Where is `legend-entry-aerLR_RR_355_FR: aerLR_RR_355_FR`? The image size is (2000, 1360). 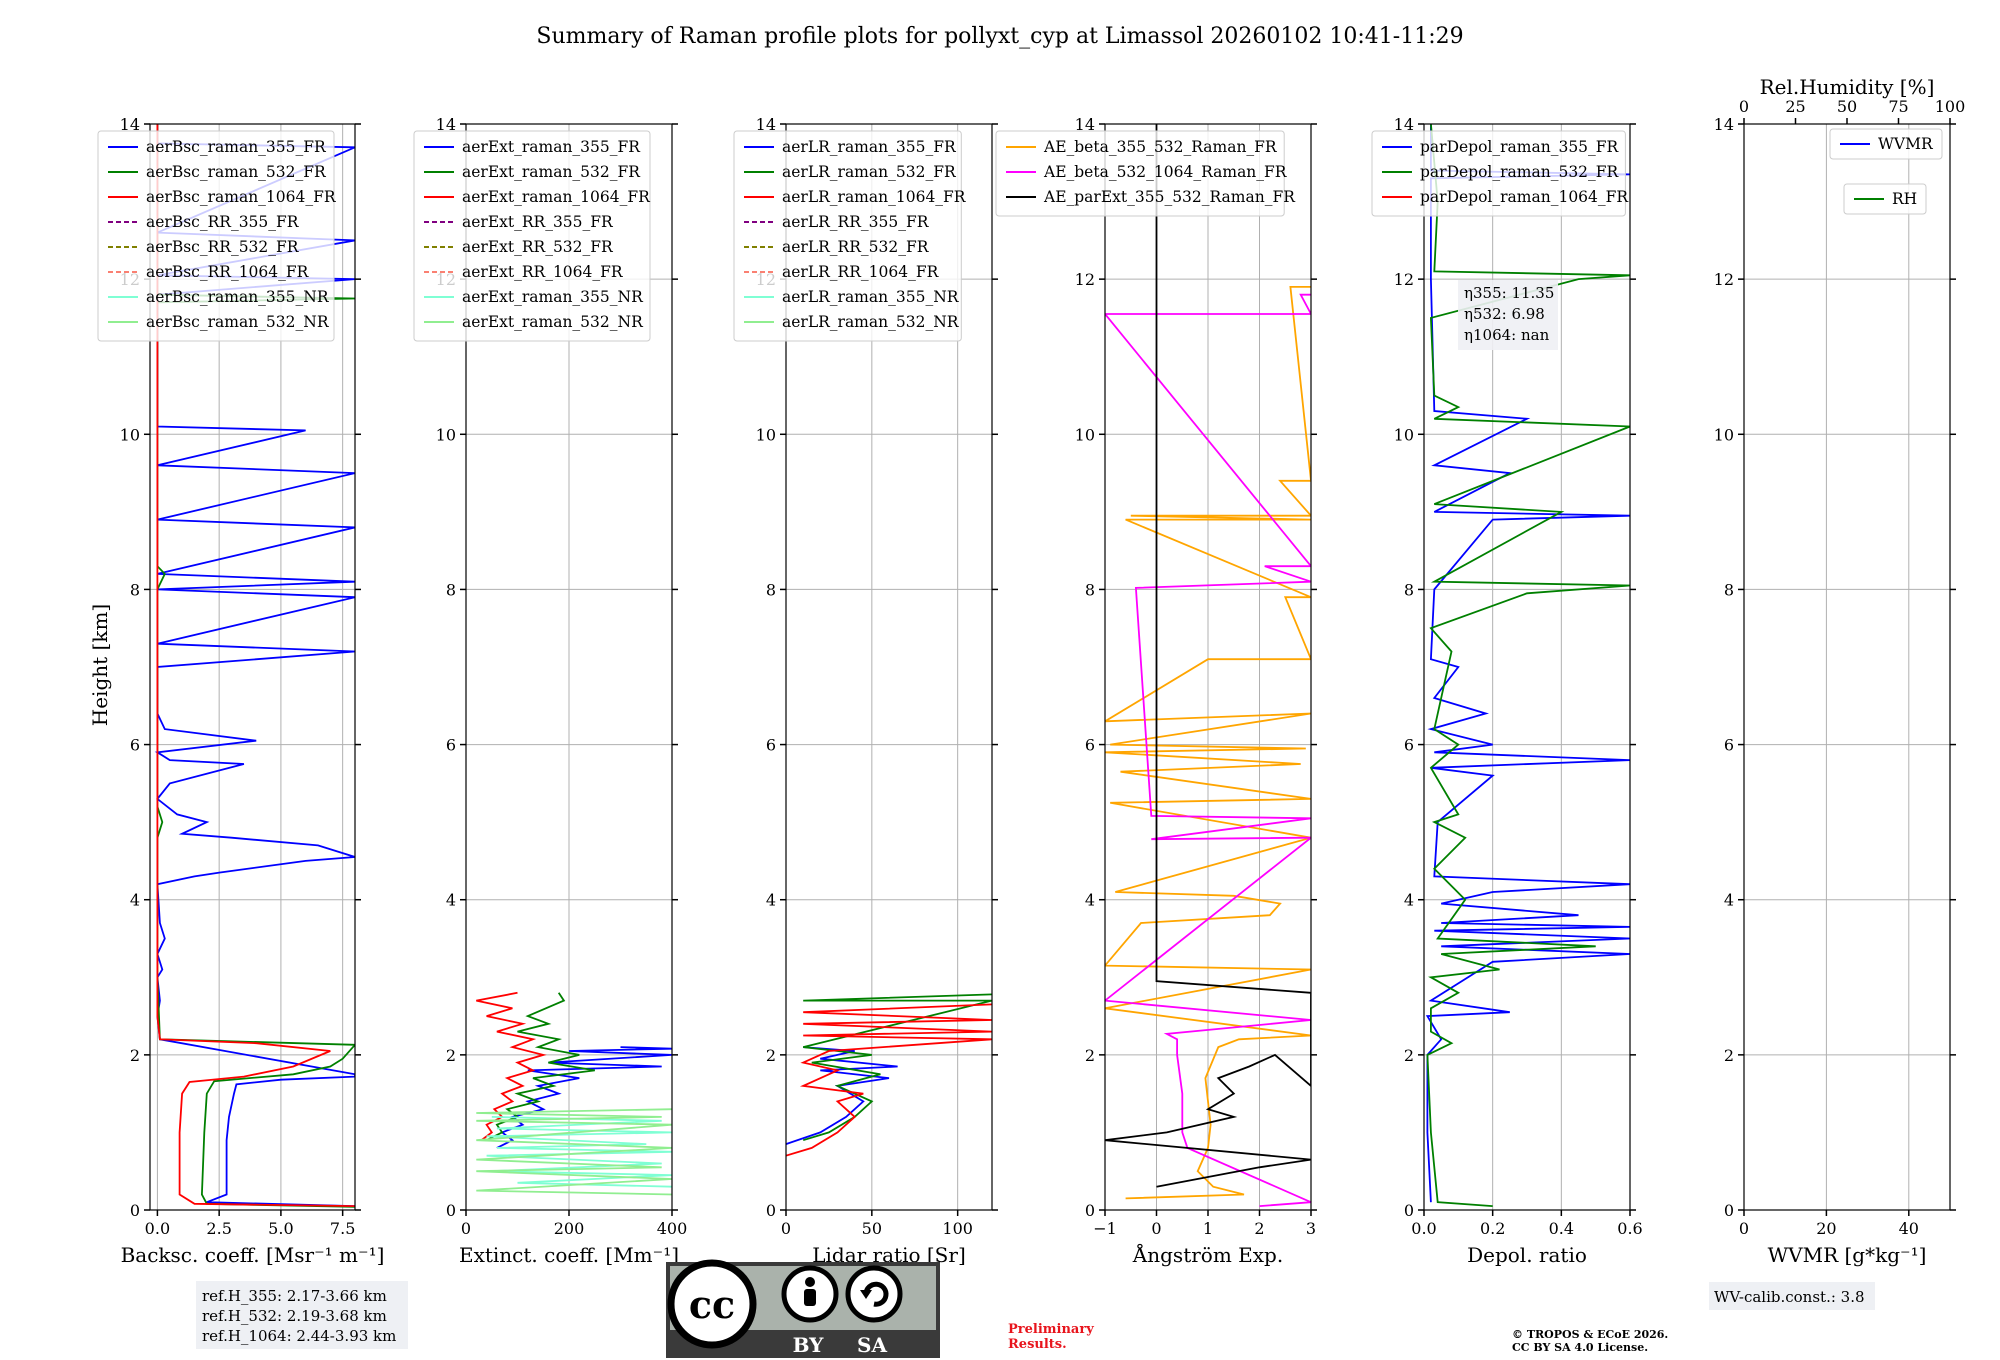 legend-entry-aerLR_RR_355_FR: aerLR_RR_355_FR is located at coordinates (856, 222).